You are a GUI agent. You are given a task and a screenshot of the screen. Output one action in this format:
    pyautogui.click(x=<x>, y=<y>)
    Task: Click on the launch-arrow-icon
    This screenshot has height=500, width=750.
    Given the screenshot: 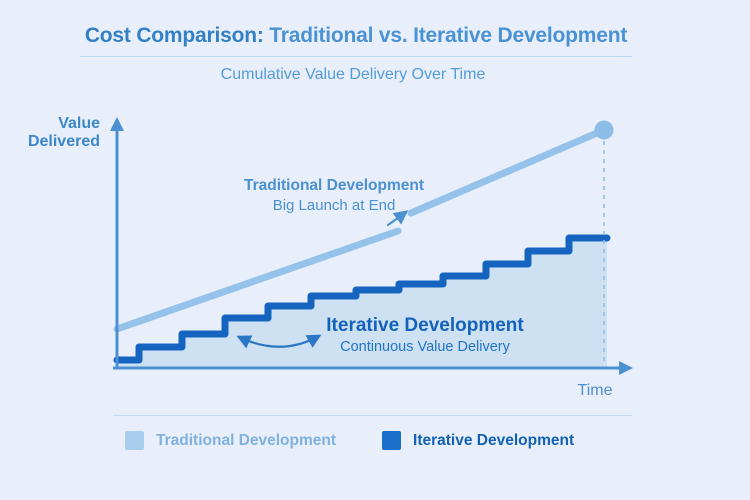 What is the action you would take?
    pyautogui.click(x=397, y=218)
    